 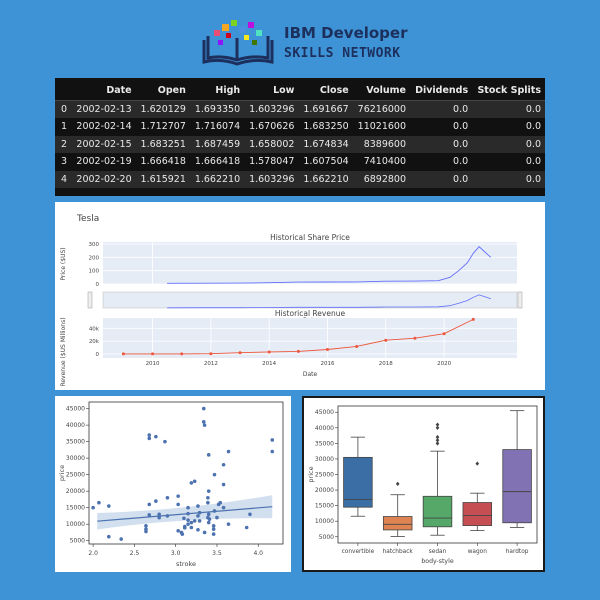 I want to click on row-index: 2, so click(x=63, y=144).